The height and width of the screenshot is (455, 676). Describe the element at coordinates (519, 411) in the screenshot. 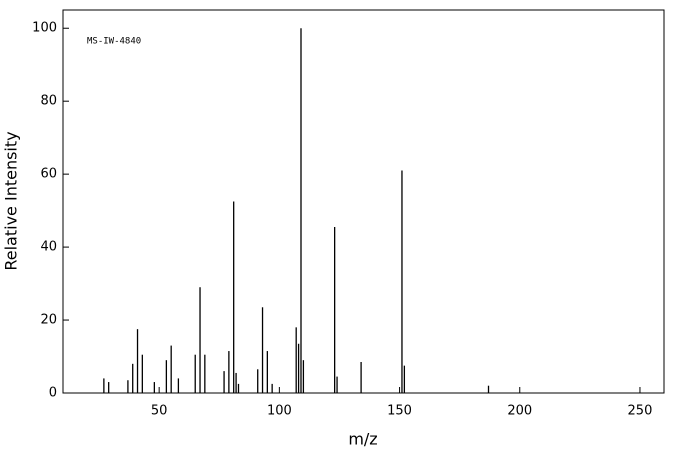

I see `x-tick-label: 200` at that location.